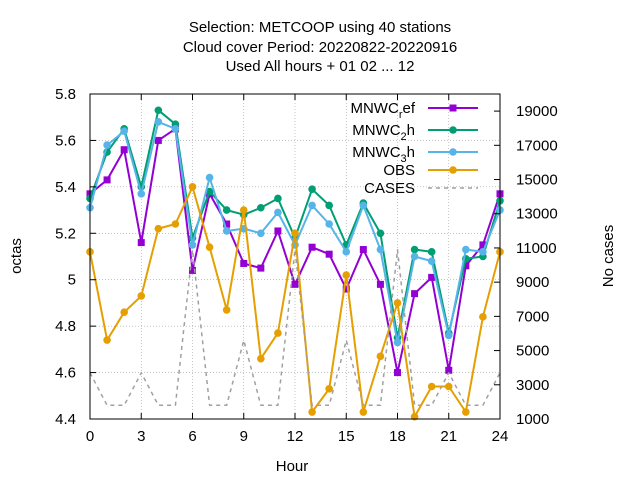 The width and height of the screenshot is (640, 480). Describe the element at coordinates (244, 436) in the screenshot. I see `x-tick-label: 9` at that location.